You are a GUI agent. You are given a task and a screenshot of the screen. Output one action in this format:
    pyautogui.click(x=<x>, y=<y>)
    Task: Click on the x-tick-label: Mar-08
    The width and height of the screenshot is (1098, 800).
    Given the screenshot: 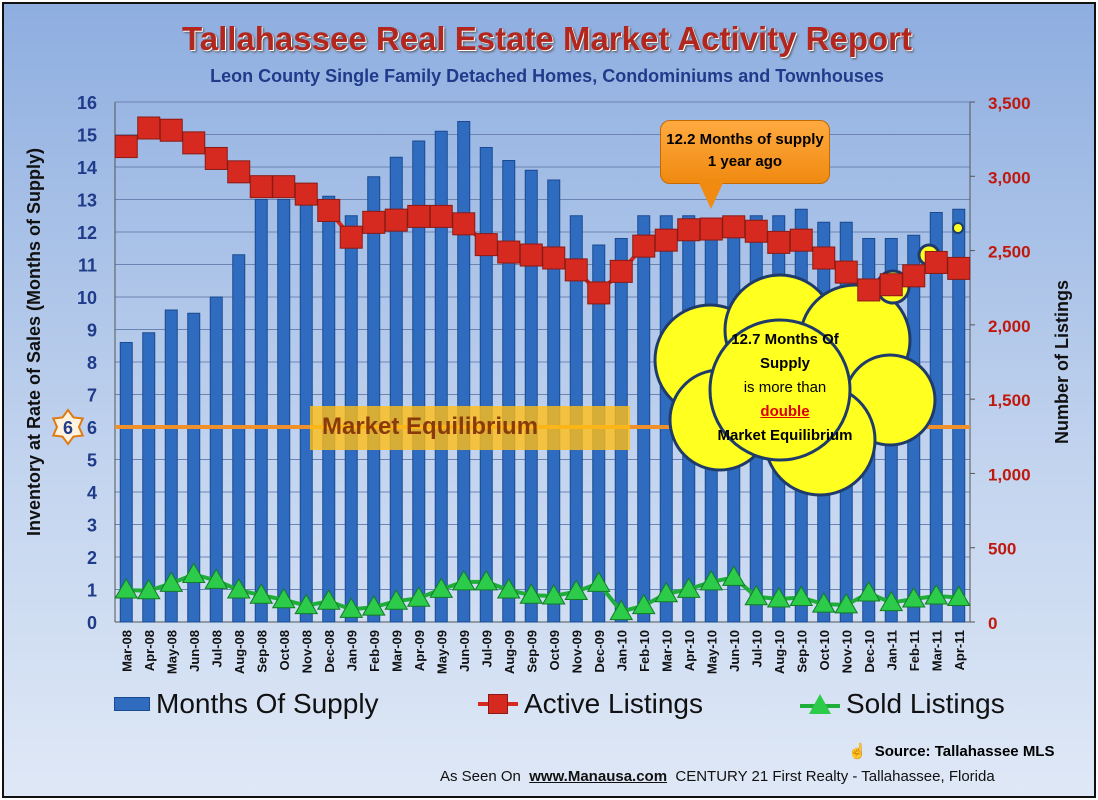 What is the action you would take?
    pyautogui.click(x=126, y=651)
    